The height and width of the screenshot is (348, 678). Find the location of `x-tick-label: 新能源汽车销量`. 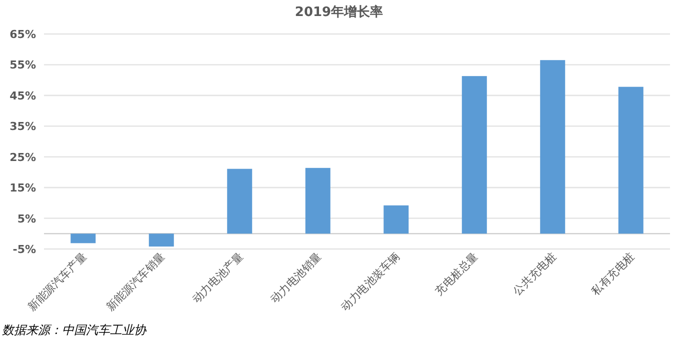

x-tick-label: 新能源汽车销量 is located at coordinates (136, 282).